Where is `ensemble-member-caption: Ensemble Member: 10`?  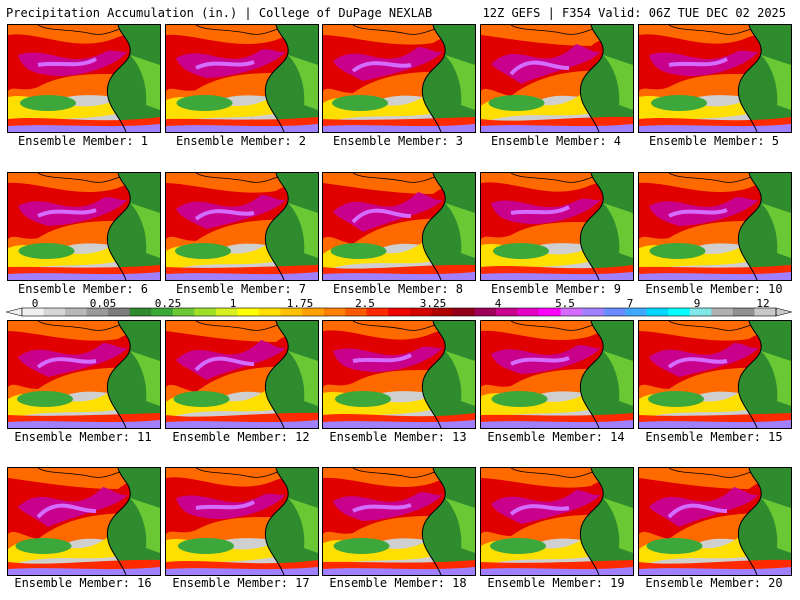 ensemble-member-caption: Ensemble Member: 10 is located at coordinates (714, 289).